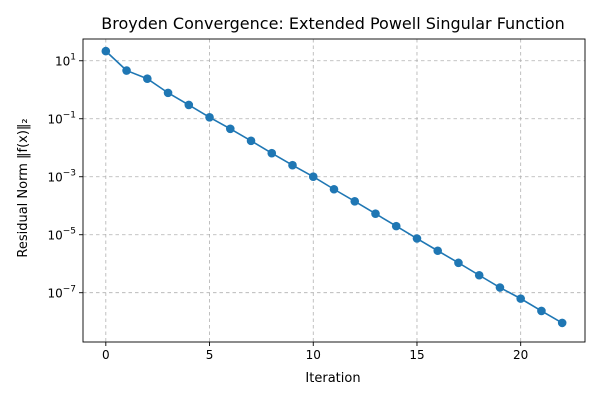 Image resolution: width=600 pixels, height=404 pixels. What do you see at coordinates (106, 355) in the screenshot?
I see `x-tick-label: 0` at bounding box center [106, 355].